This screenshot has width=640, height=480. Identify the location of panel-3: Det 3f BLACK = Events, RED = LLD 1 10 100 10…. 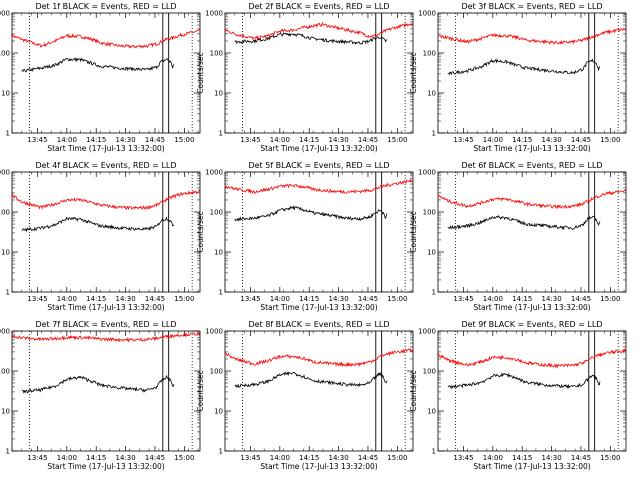
(518, 77).